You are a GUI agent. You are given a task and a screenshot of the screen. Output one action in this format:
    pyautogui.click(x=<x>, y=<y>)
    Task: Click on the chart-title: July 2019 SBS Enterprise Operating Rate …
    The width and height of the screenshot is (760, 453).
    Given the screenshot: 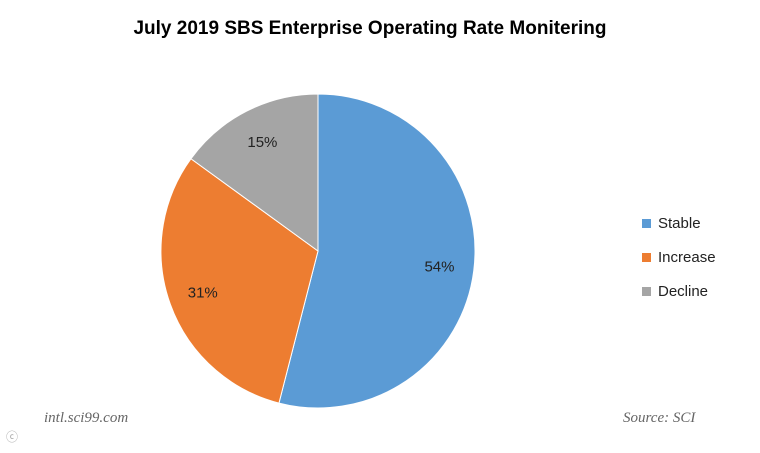 What is the action you would take?
    pyautogui.click(x=370, y=28)
    